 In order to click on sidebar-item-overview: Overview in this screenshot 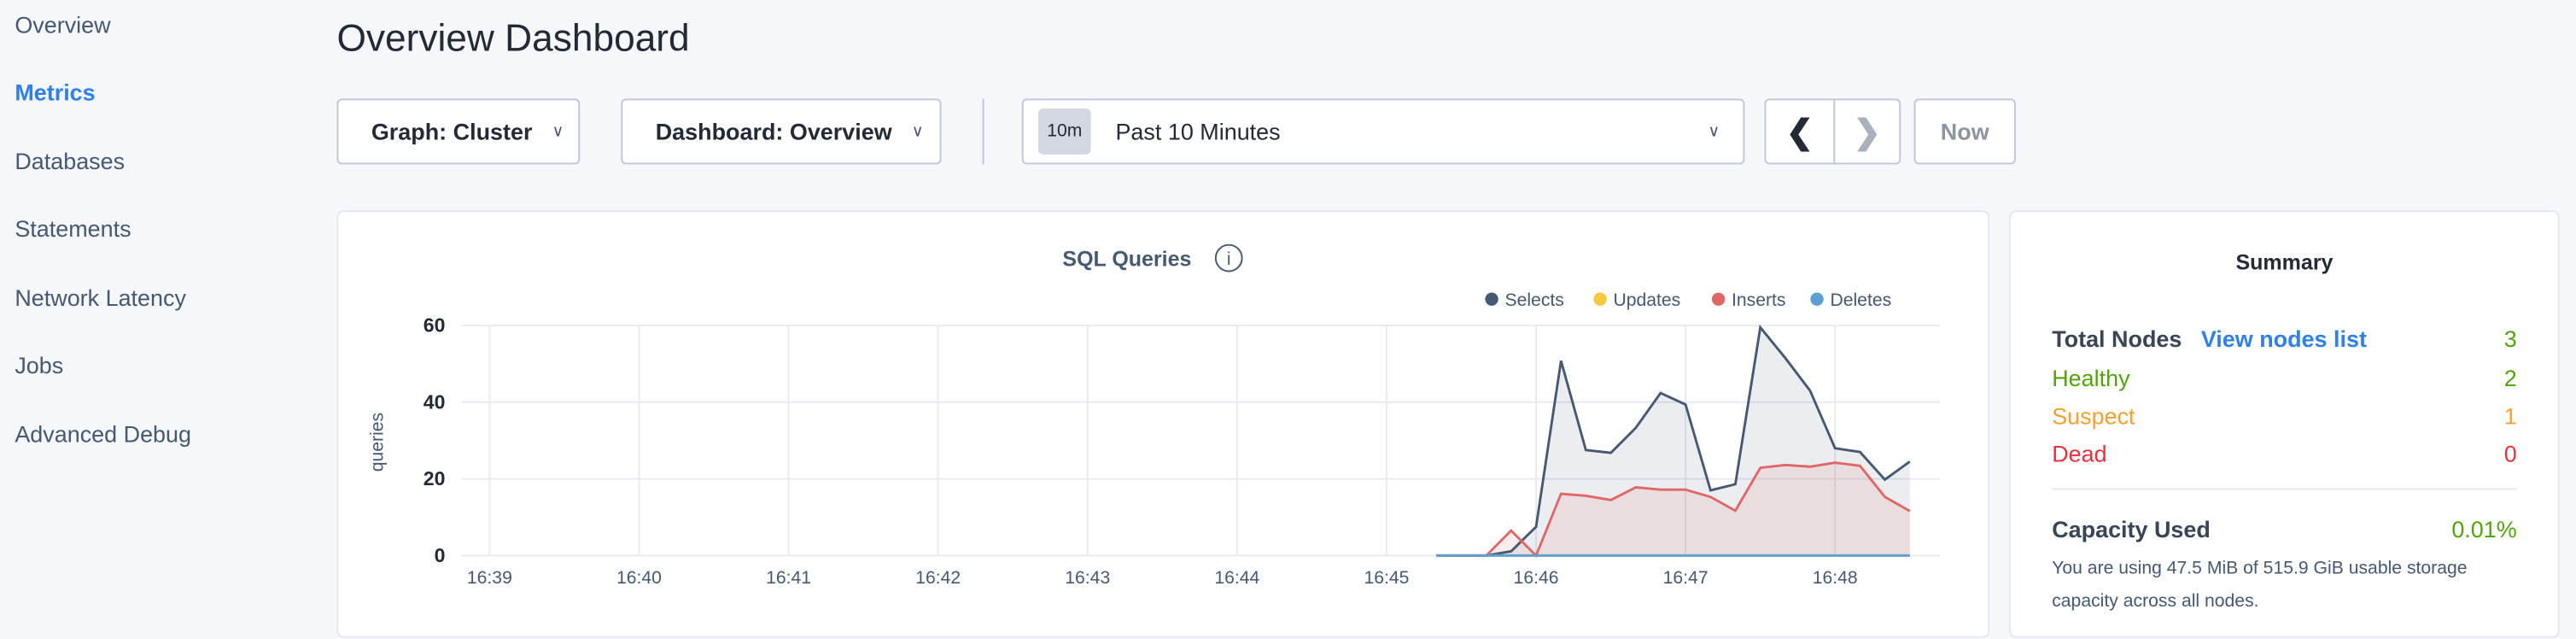, I will do `click(63, 24)`.